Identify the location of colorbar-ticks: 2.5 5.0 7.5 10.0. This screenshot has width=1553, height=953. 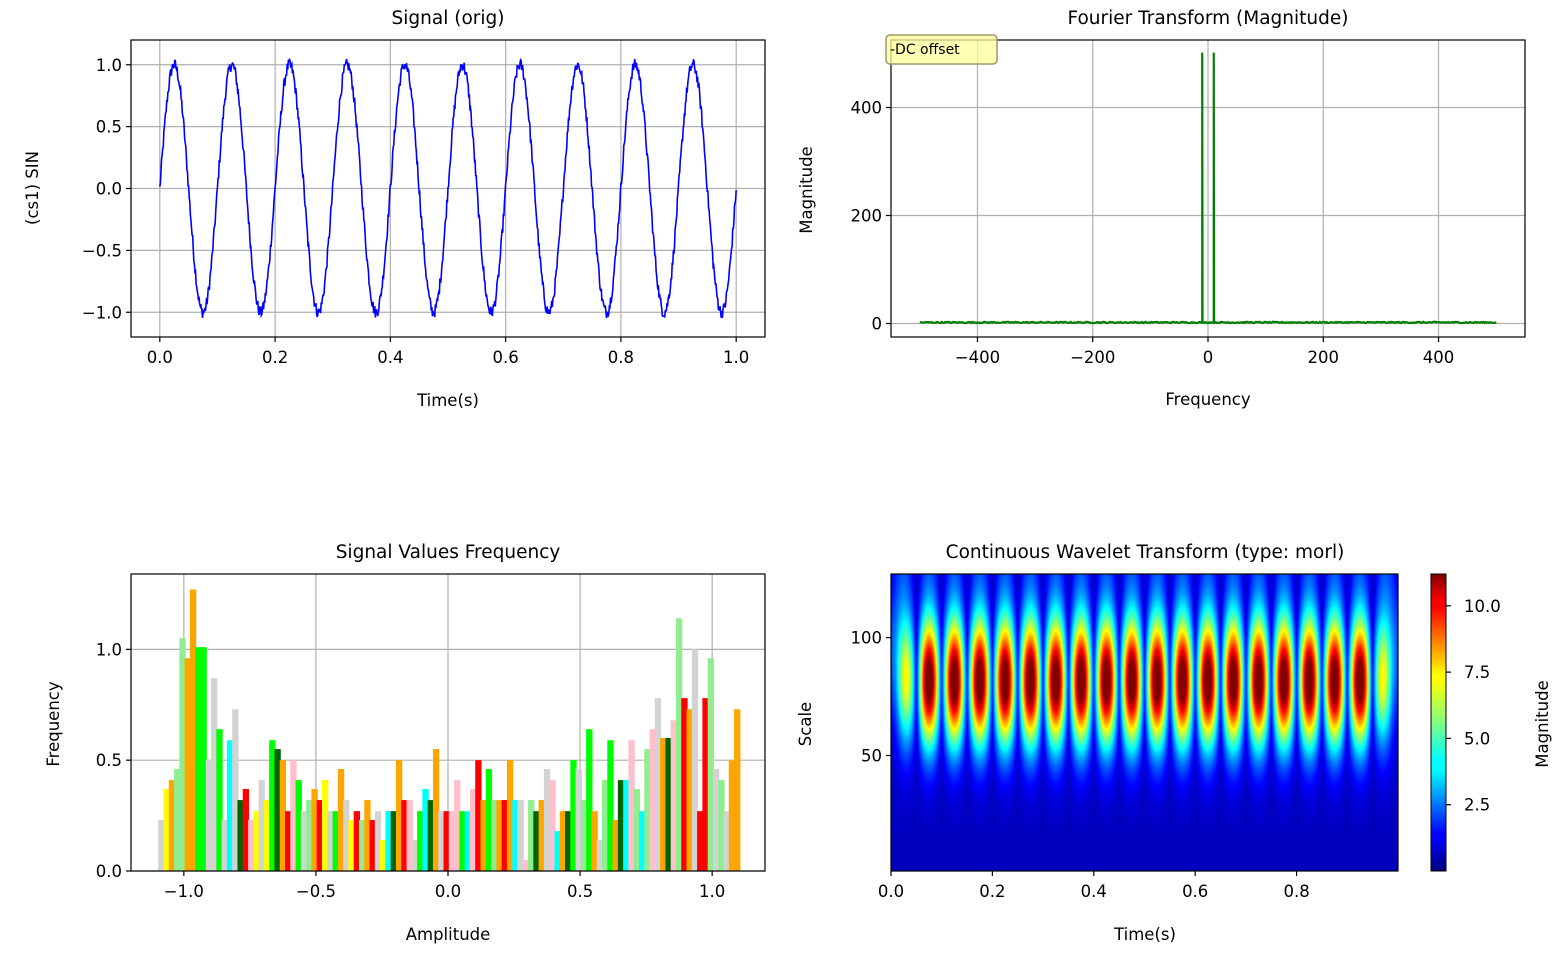
(1473, 706).